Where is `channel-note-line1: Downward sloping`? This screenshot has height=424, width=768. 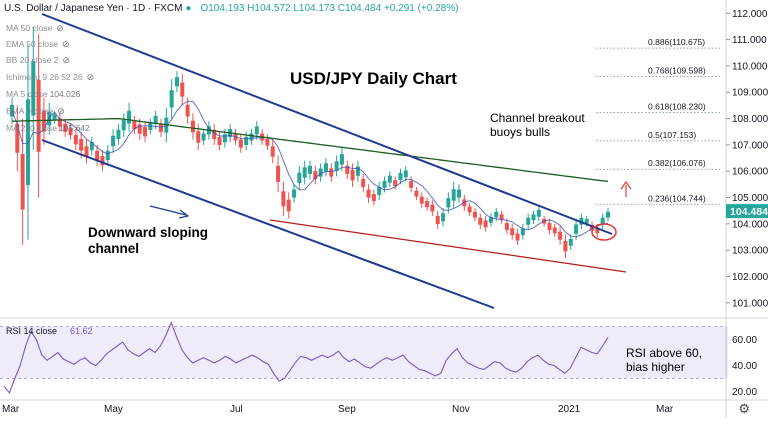 channel-note-line1: Downward sloping is located at coordinates (148, 232).